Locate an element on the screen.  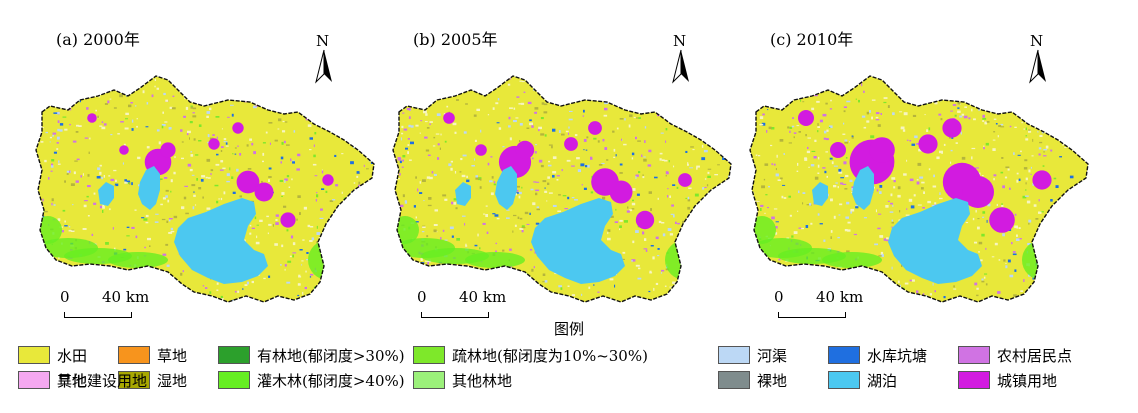
legend-item: 疏林地(郁闭度为10%~30%) is located at coordinates (530, 355).